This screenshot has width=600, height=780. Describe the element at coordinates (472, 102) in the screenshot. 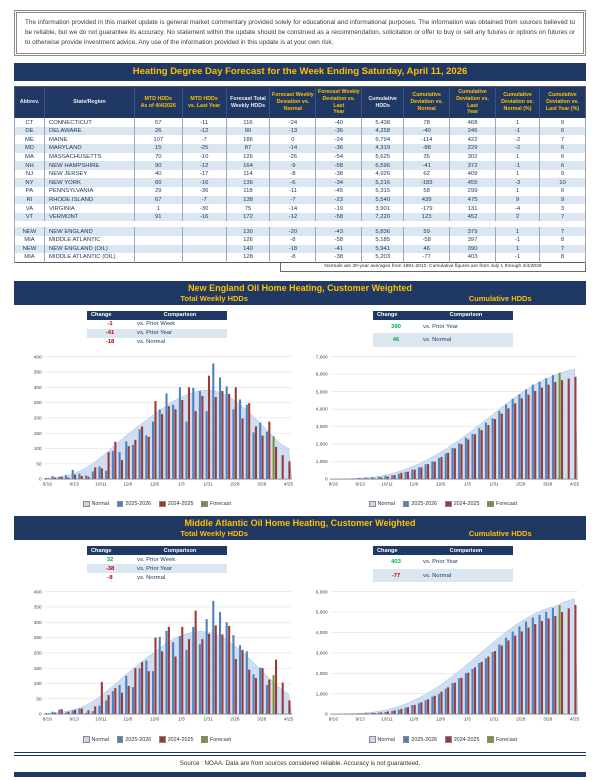

I see `column-header: Cumulative Deviation vs. Last Year` at that location.